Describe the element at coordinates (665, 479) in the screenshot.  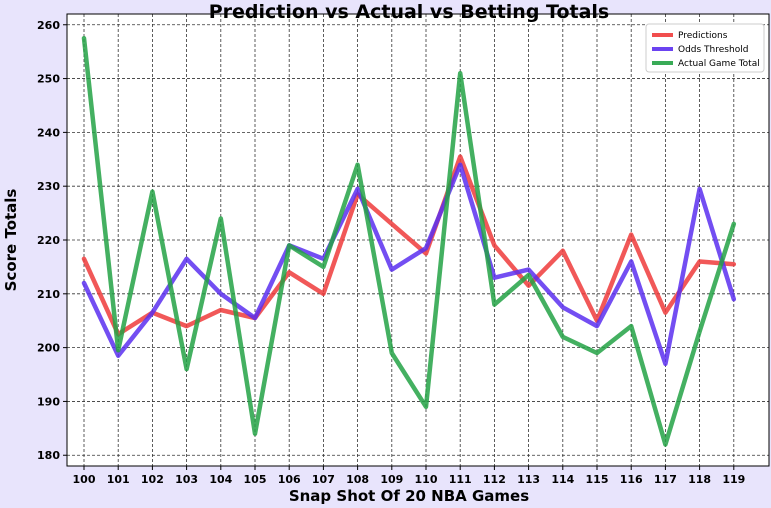
I see `x-tick-label: 117` at that location.